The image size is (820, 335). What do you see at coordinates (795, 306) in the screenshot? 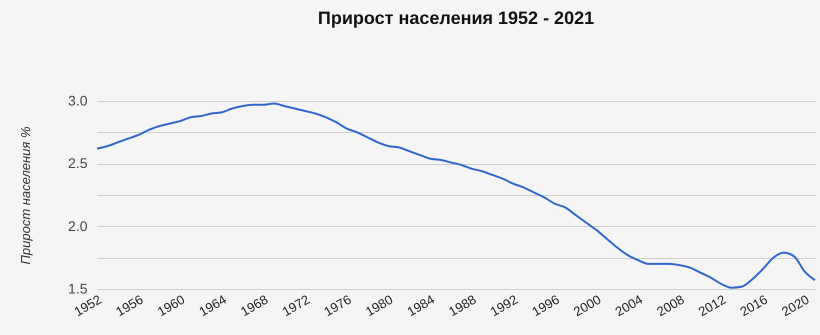
I see `x-tick-label: 2020` at bounding box center [795, 306].